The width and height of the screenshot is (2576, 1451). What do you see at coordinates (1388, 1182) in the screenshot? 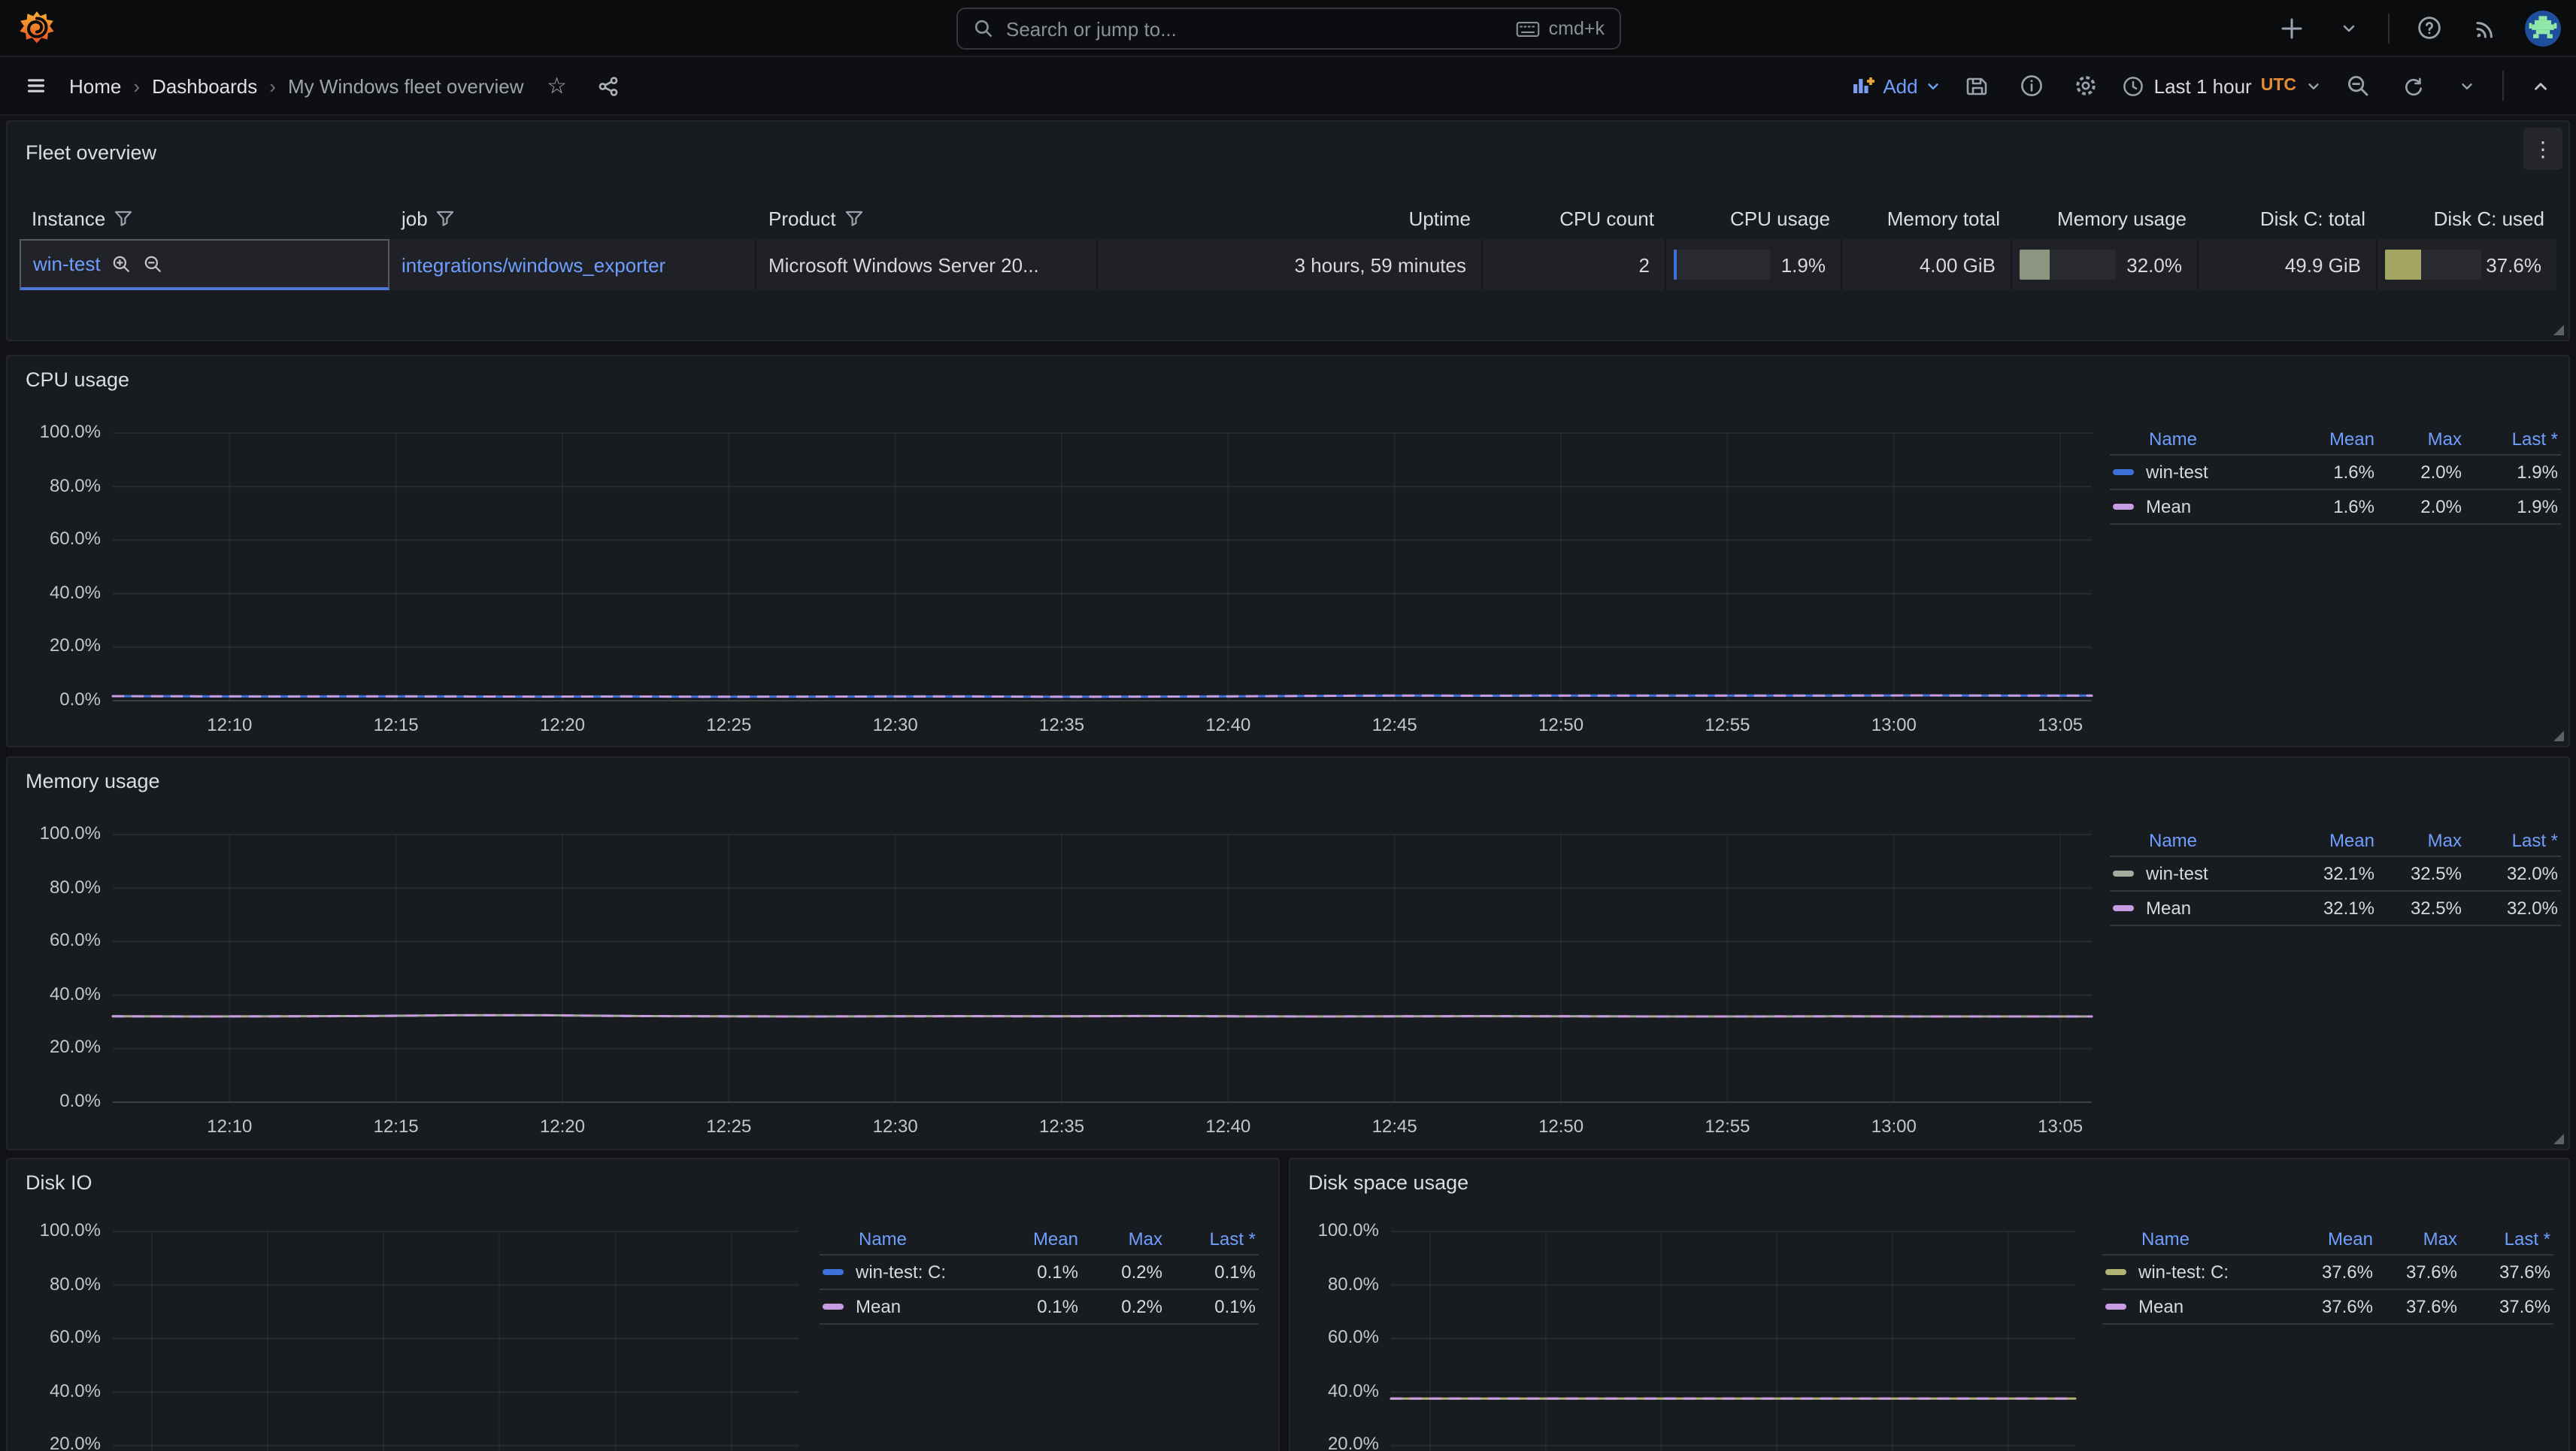
I see `panel-title: Disk space usage` at bounding box center [1388, 1182].